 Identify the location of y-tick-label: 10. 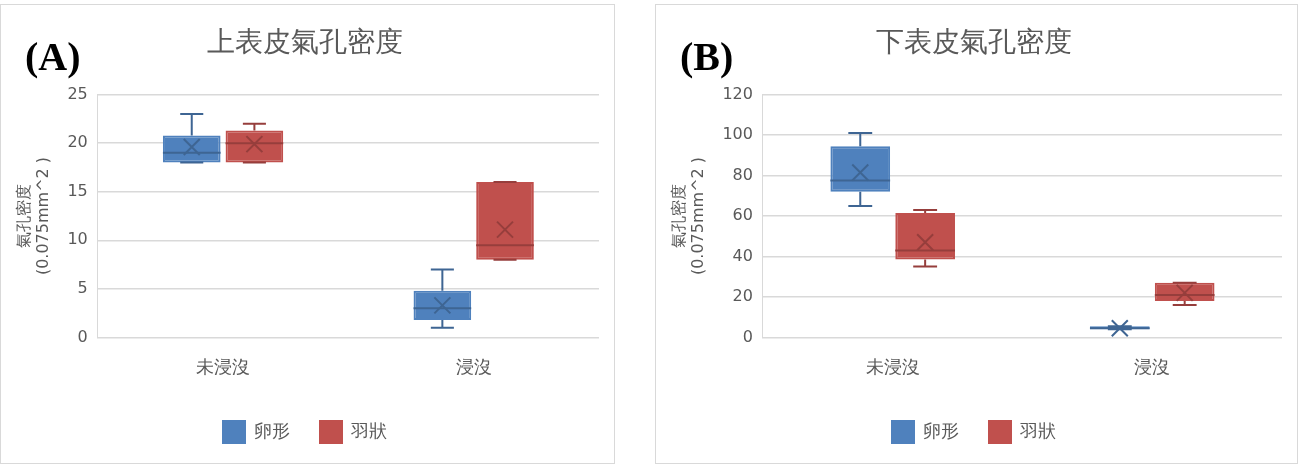
(77, 239).